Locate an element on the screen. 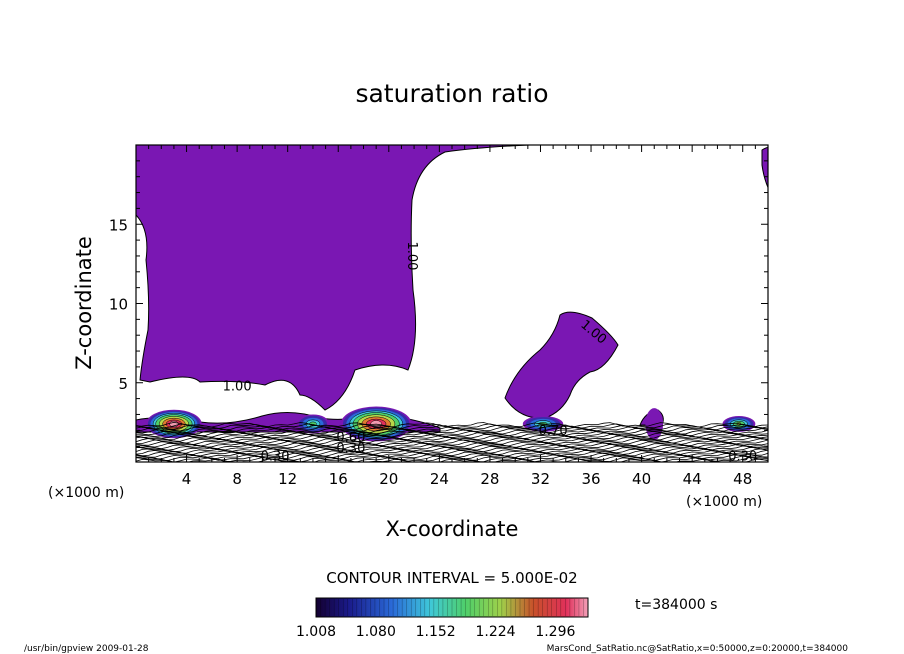 This screenshot has width=904, height=654. colorbar-tick-label: 1.224 is located at coordinates (495, 632).